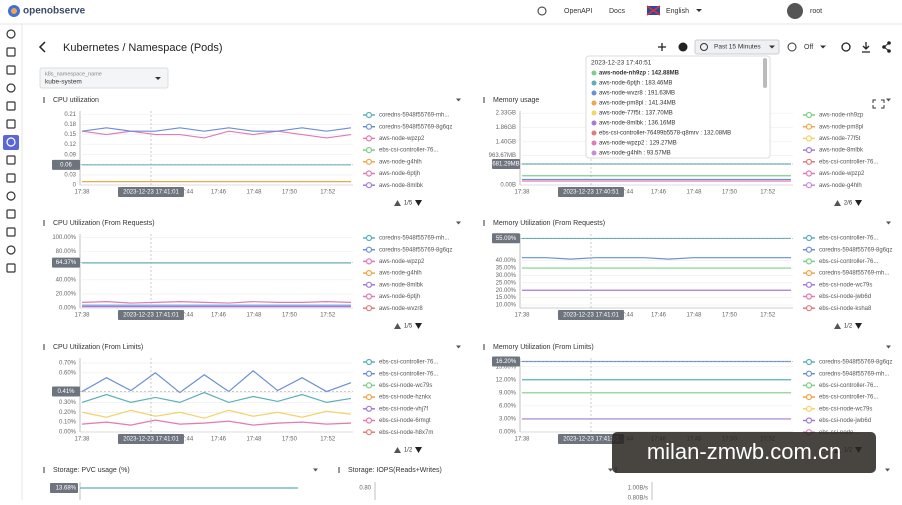 Image resolution: width=902 pixels, height=505 pixels. Describe the element at coordinates (845, 309) in the screenshot. I see `legend-entry: ebs-csi-node-ksha8` at that location.